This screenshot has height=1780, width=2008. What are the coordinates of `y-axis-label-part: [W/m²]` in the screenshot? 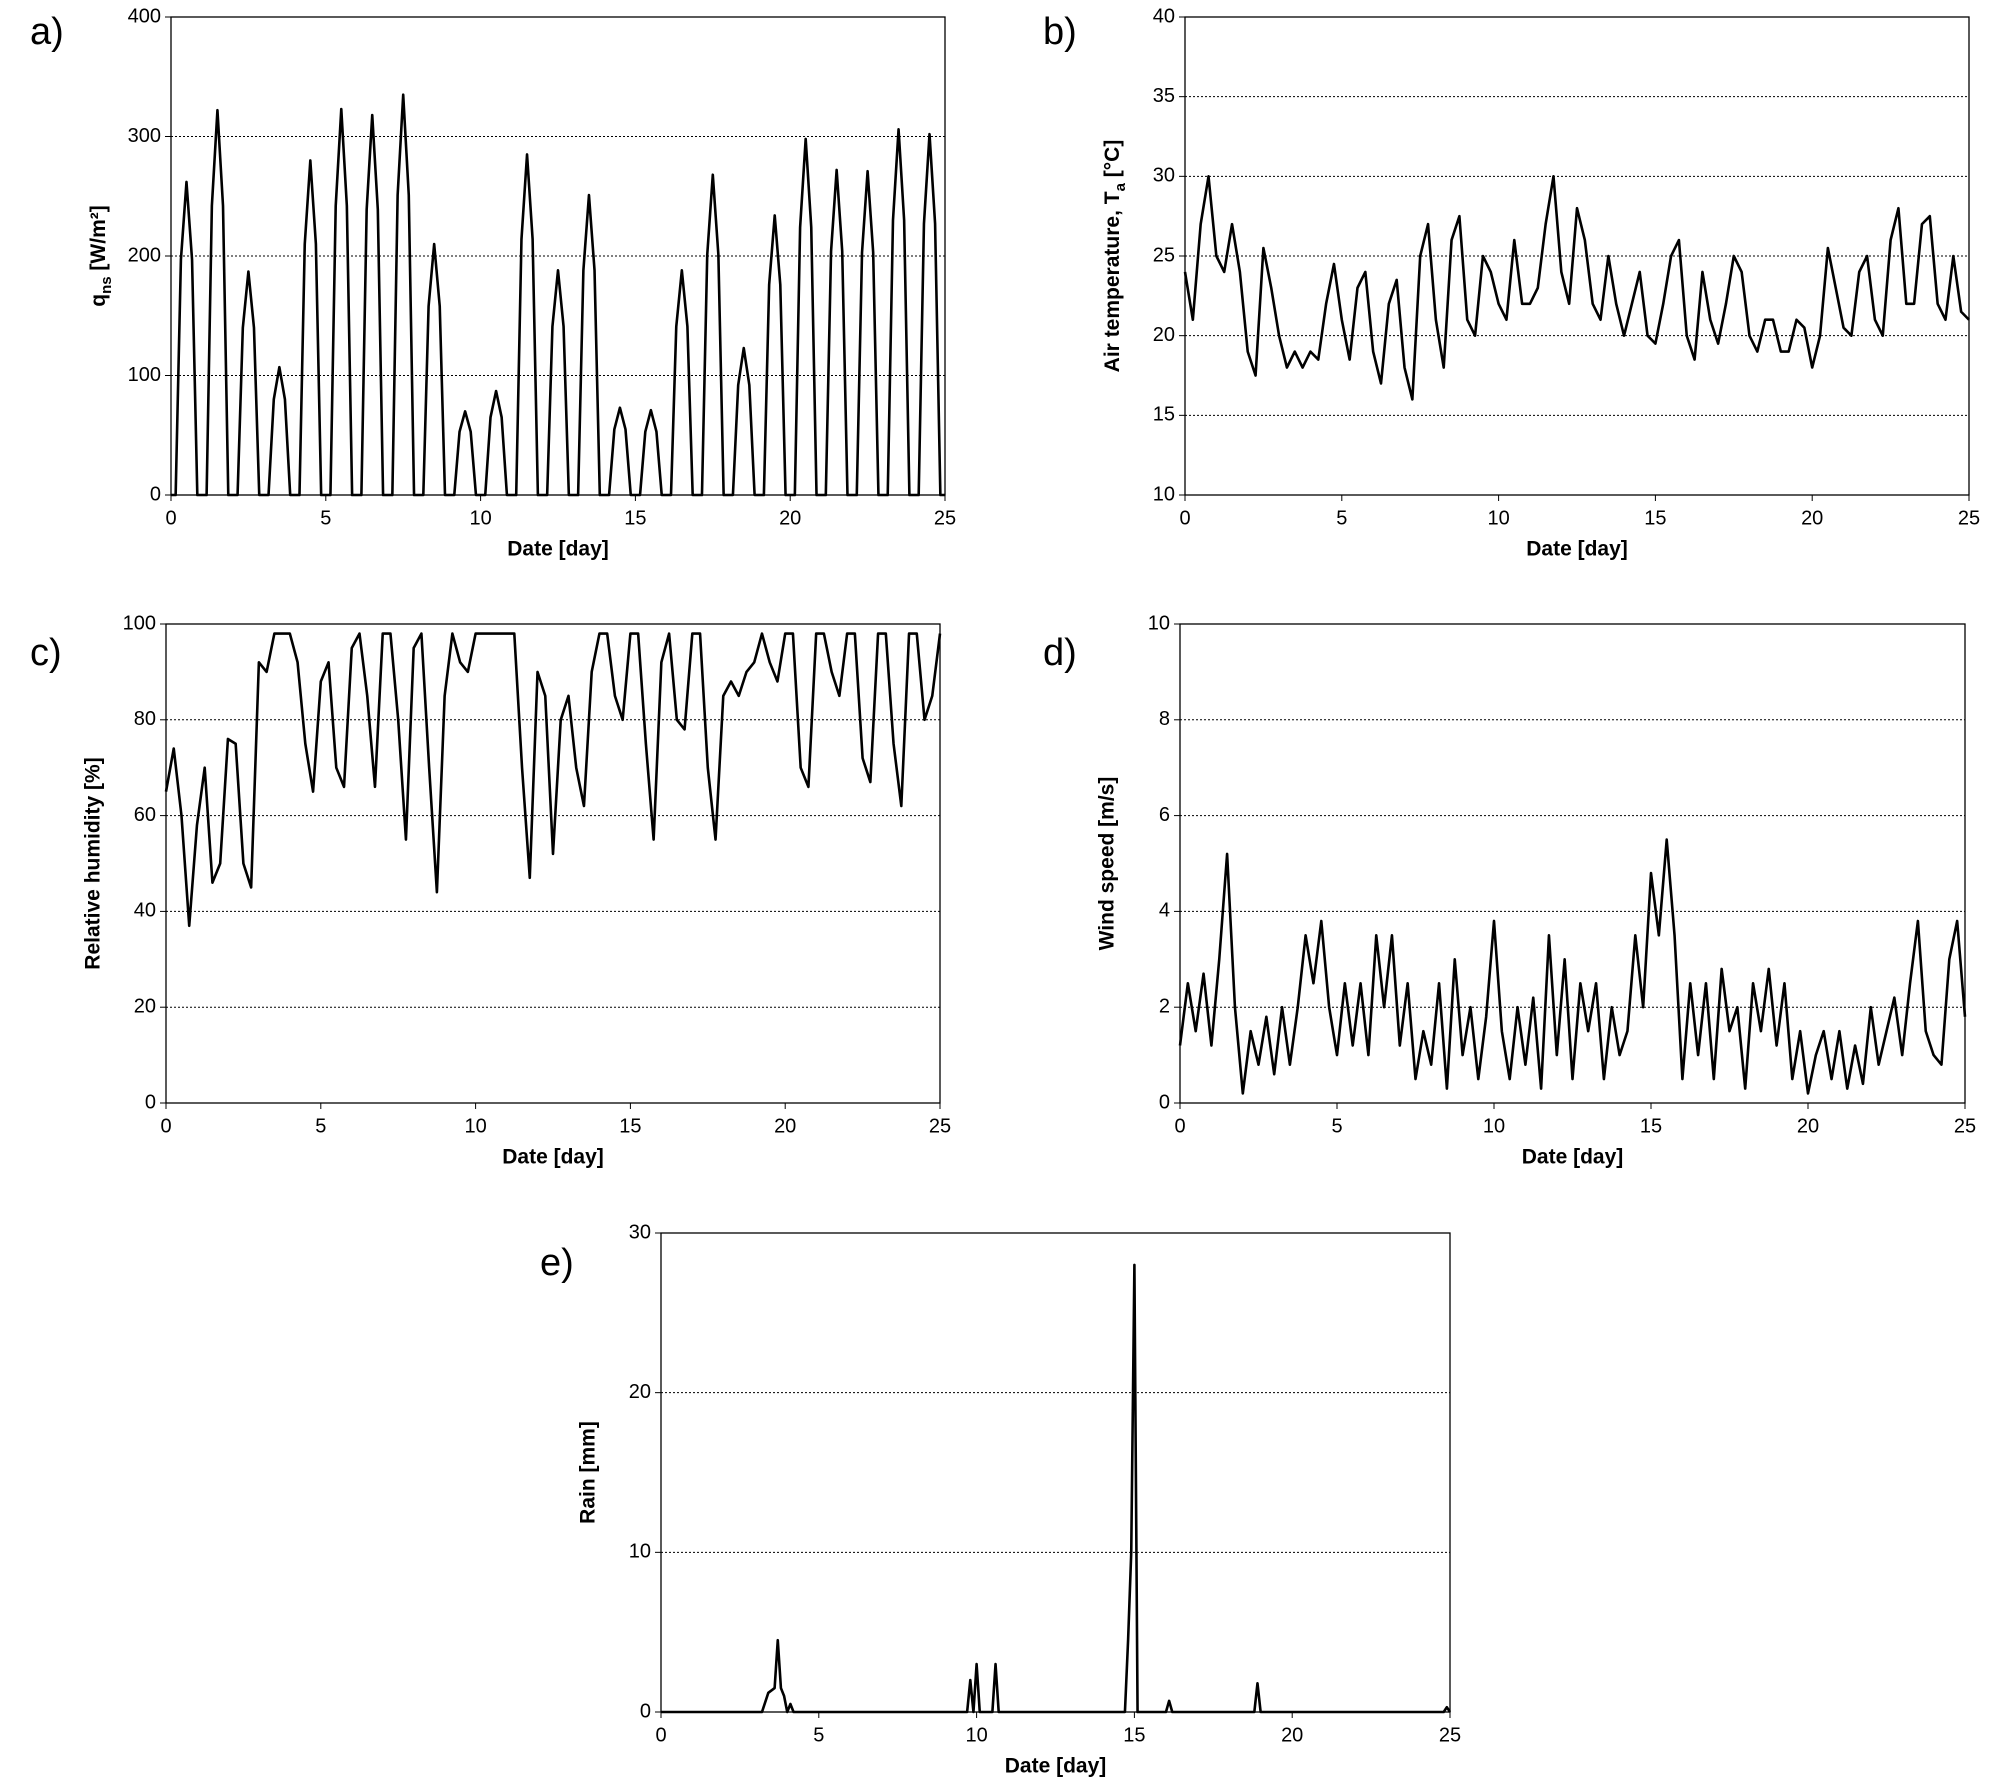 It's located at (98, 240).